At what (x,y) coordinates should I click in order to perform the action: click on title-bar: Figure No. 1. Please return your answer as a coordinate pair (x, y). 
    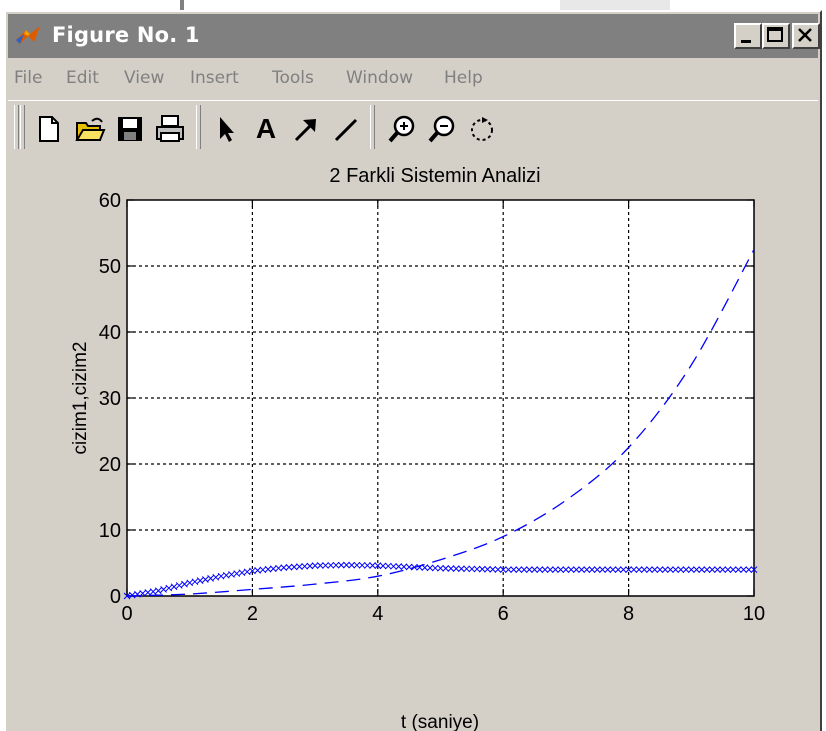
    Looking at the image, I should click on (414, 36).